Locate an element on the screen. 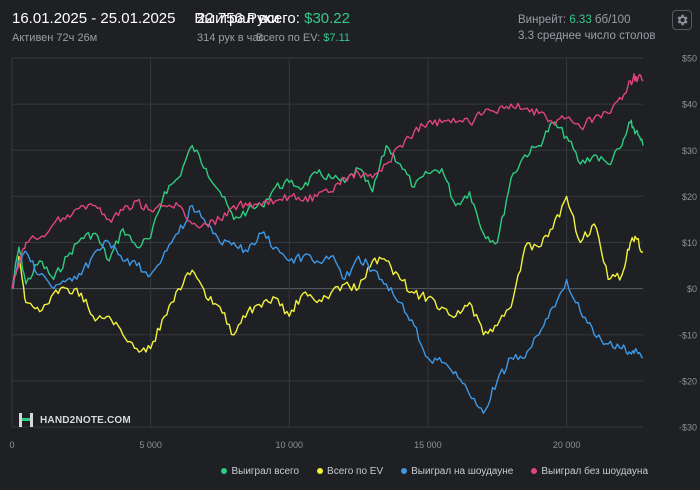 This screenshot has height=490, width=700. date-range: 16.01.2025 - 25.01.2025 is located at coordinates (94, 18).